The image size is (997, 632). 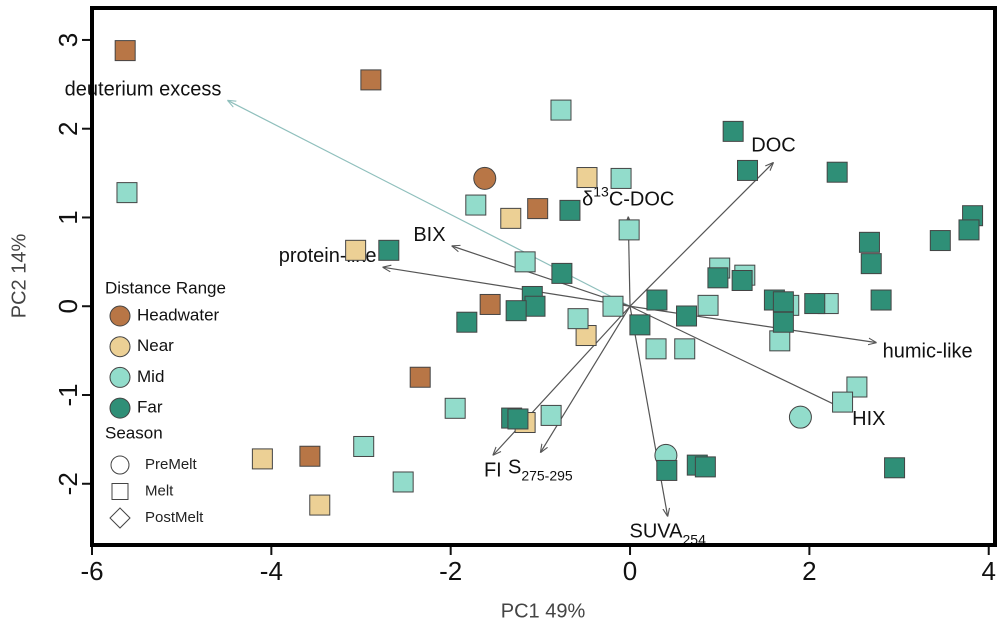 I want to click on loading-label-part: humic-like, so click(x=928, y=352).